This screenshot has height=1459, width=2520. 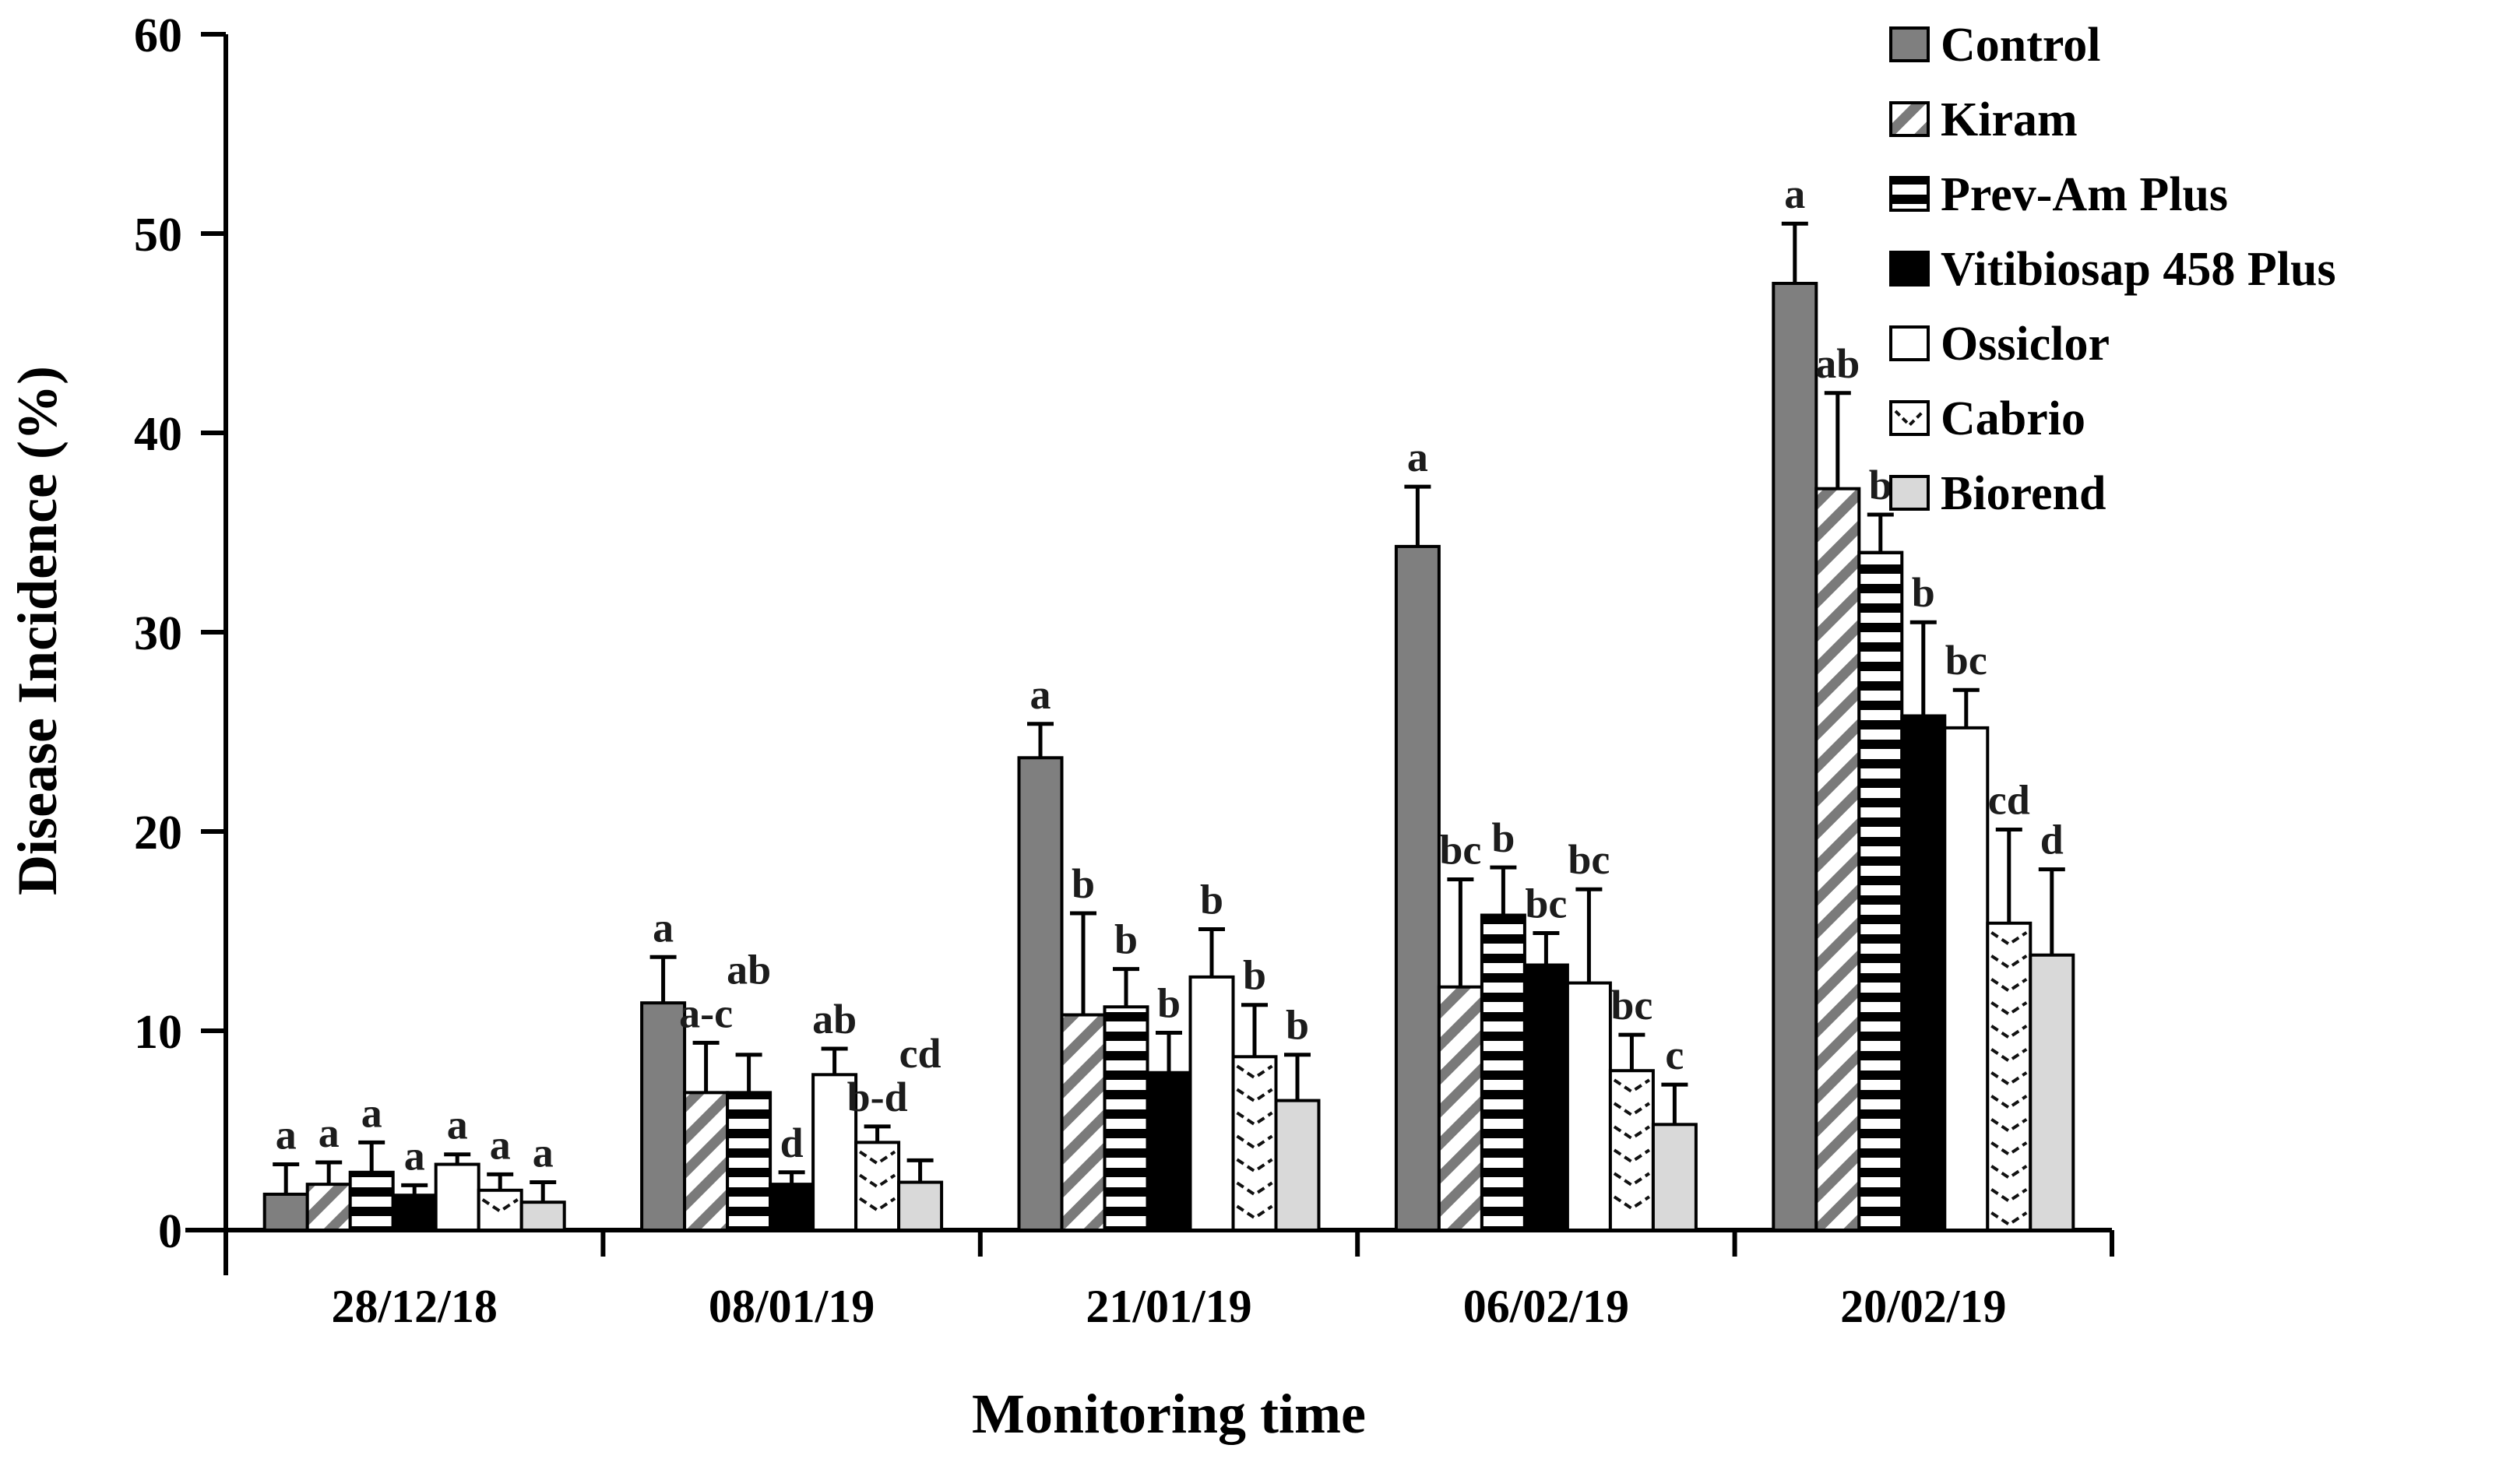 What do you see at coordinates (37, 630) in the screenshot?
I see `y-axis-title: Disease Incidence (%)` at bounding box center [37, 630].